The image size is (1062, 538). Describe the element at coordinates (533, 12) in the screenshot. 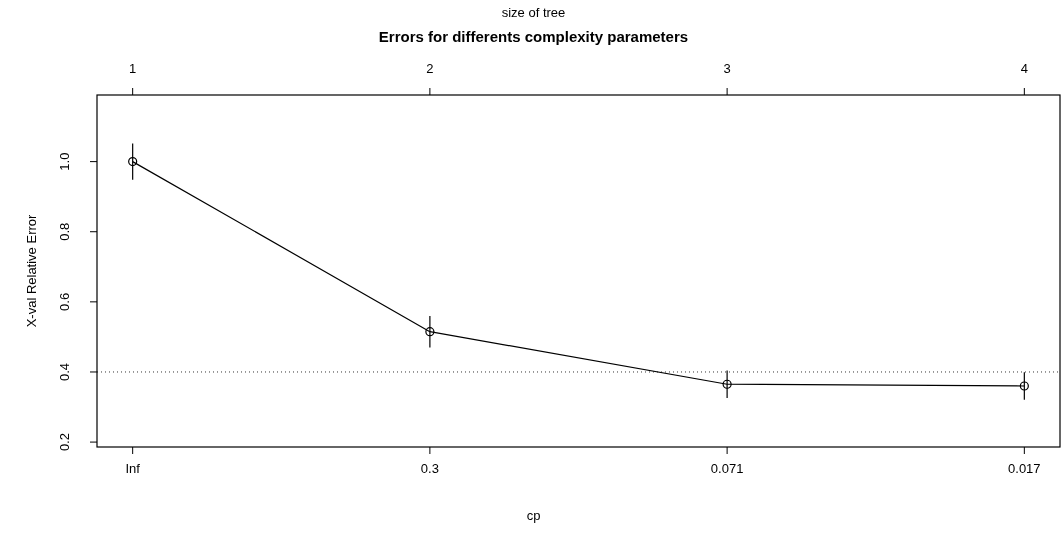

I see `x2-axis-title: size of tree` at that location.